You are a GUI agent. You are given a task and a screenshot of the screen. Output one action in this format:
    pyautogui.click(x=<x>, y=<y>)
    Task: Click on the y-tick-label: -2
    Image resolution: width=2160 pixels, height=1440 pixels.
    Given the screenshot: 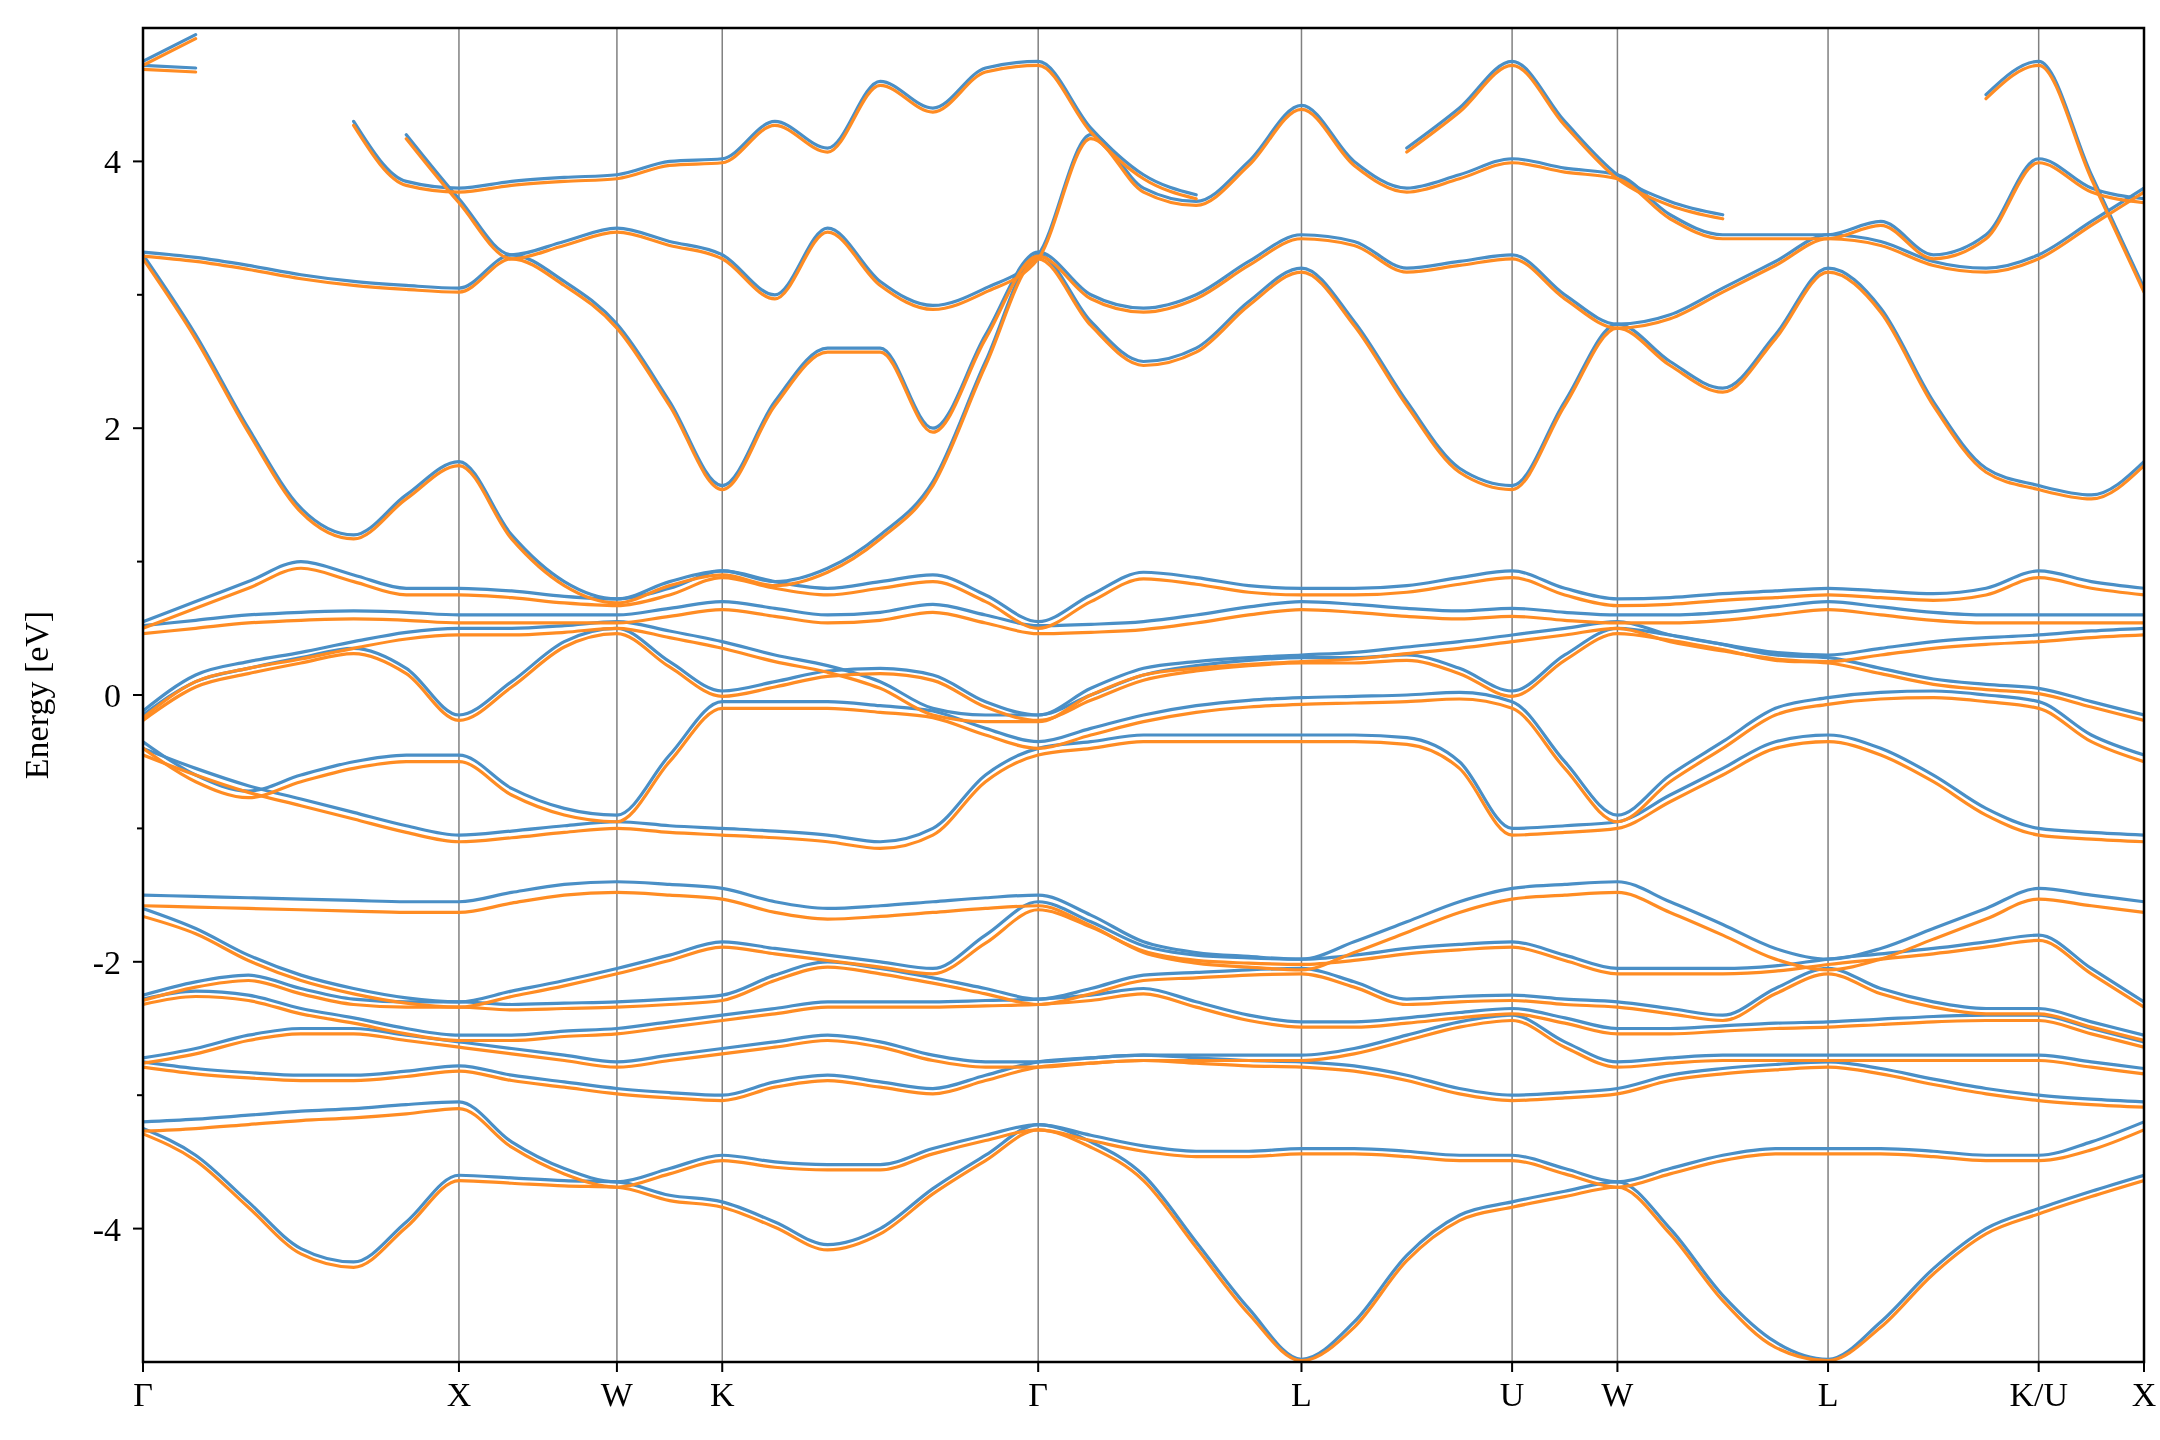 What is the action you would take?
    pyautogui.click(x=106, y=962)
    